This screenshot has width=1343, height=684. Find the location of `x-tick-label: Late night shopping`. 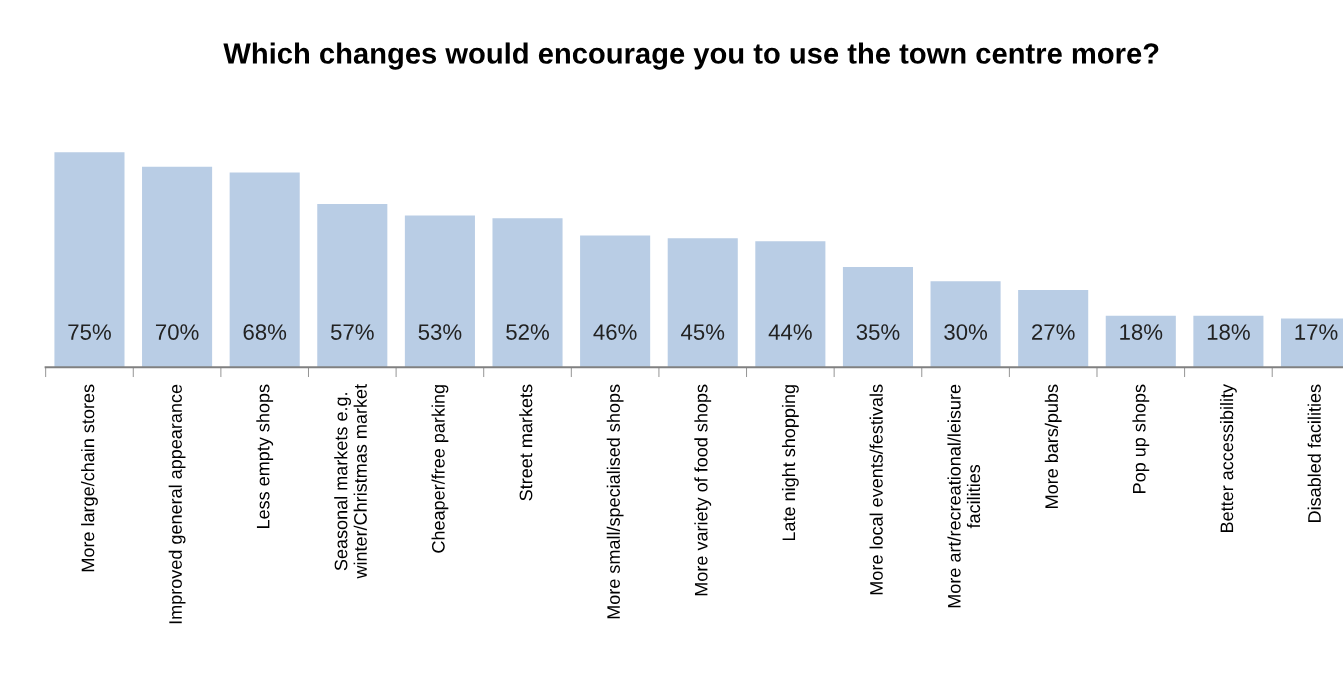

x-tick-label: Late night shopping is located at coordinates (790, 463).